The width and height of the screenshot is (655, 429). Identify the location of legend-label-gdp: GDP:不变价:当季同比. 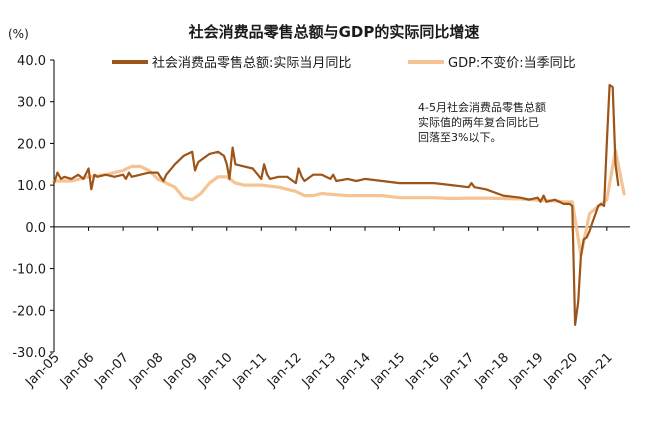
(512, 63).